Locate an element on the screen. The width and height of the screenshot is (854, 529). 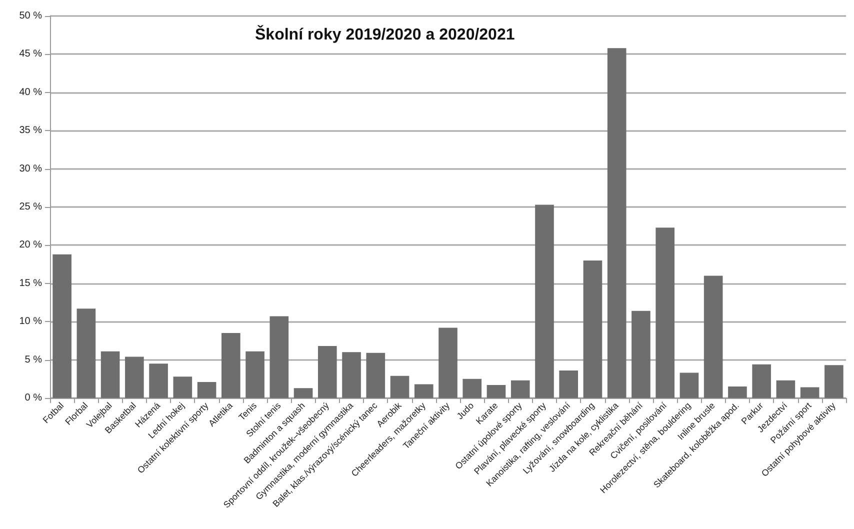
y-tick-label: 35 % is located at coordinates (30, 130).